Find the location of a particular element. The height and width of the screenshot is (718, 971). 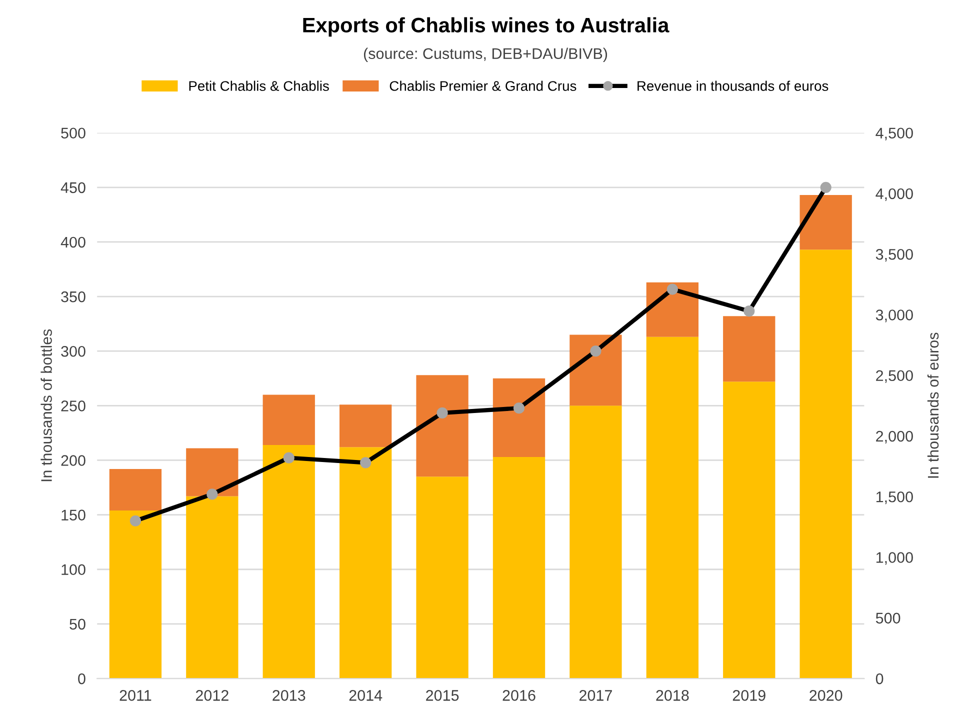

x-tick-label: 2020 is located at coordinates (826, 695).